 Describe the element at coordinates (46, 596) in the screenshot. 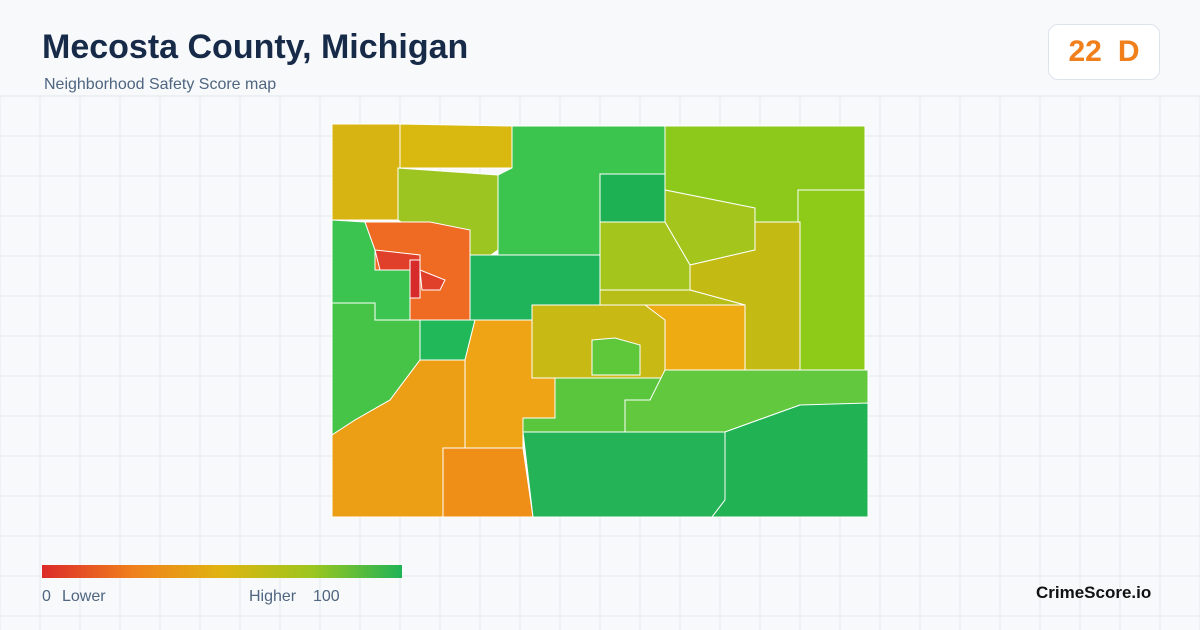

I see `legend-min: 0` at that location.